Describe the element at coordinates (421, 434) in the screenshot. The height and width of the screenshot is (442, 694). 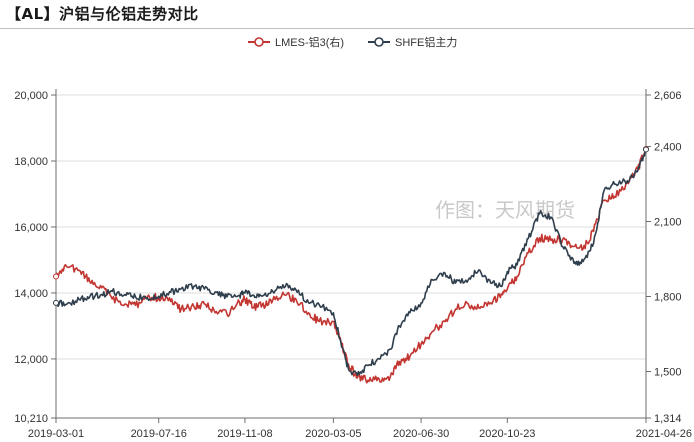
I see `x-axis-tick-label: 2020-06-30` at that location.